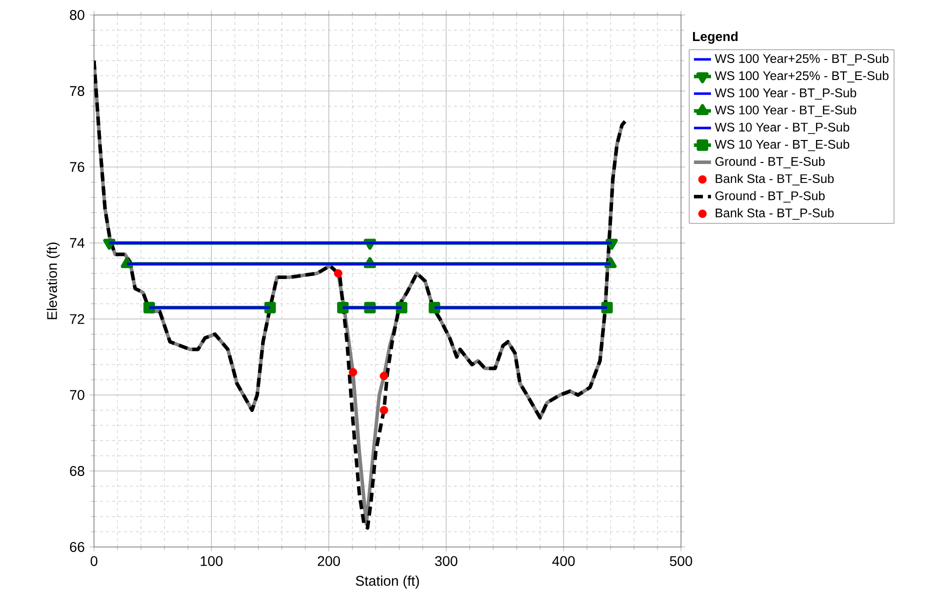 The width and height of the screenshot is (943, 610). What do you see at coordinates (77, 15) in the screenshot?
I see `y-tick-label: 80` at bounding box center [77, 15].